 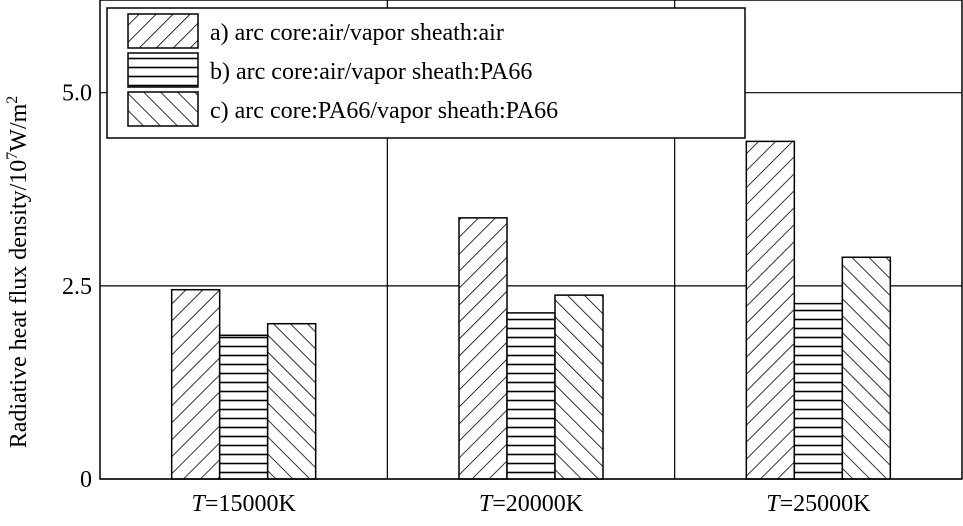 I want to click on x-tick-label: T=25000K, so click(x=818, y=504).